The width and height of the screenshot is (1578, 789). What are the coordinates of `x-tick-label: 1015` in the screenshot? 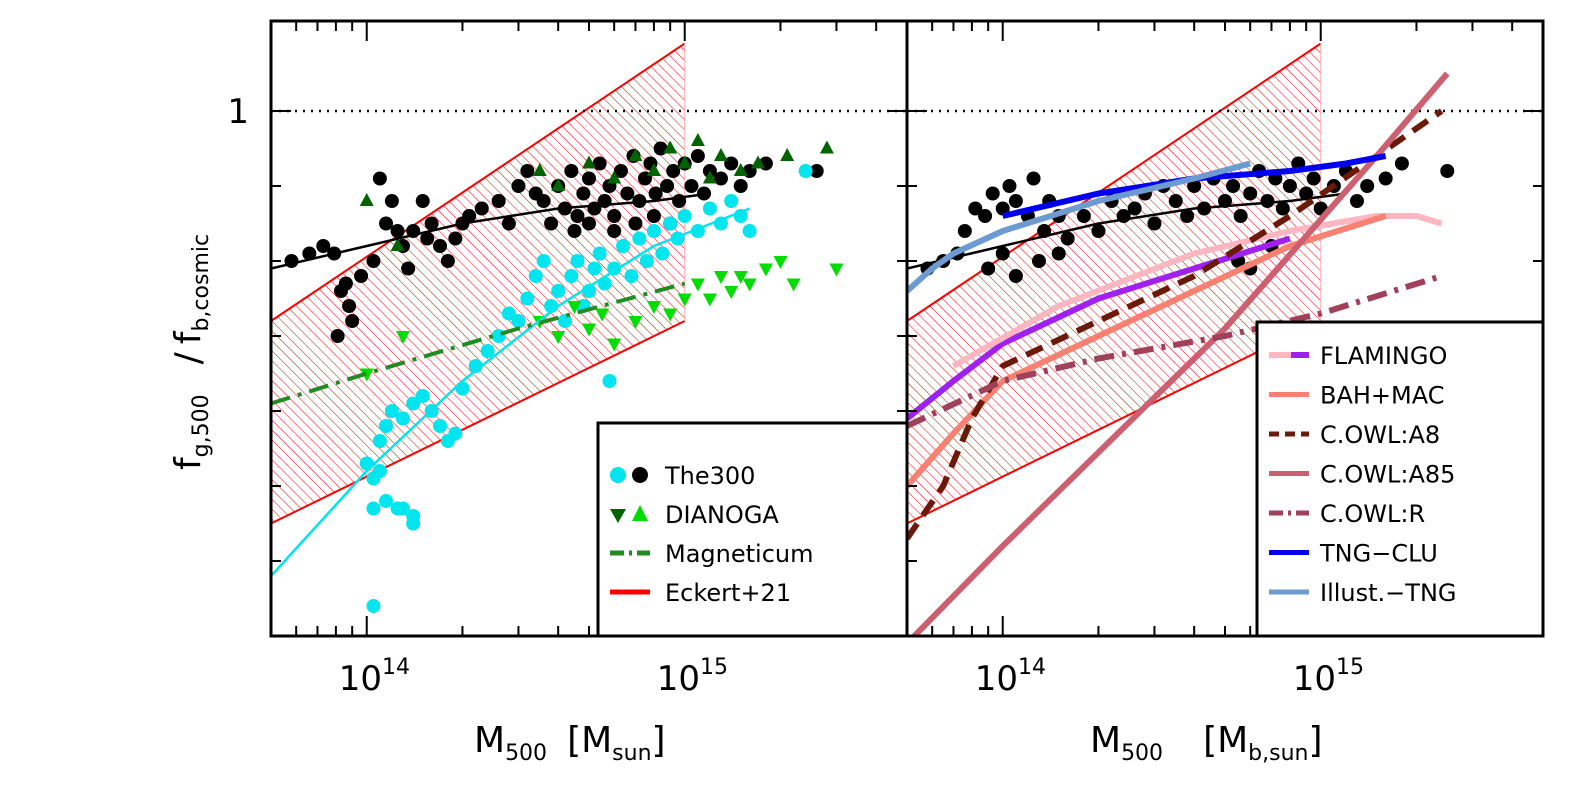 It's located at (692, 677).